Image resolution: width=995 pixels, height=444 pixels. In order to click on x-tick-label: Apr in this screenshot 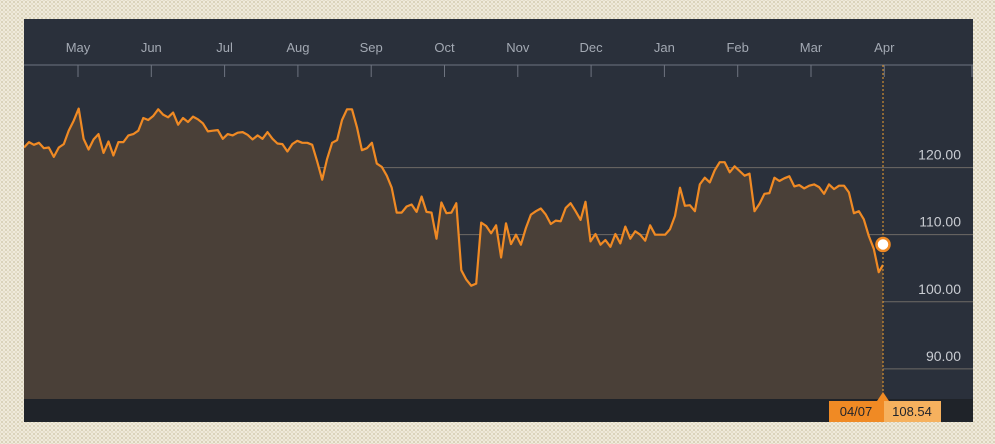, I will do `click(884, 47)`.